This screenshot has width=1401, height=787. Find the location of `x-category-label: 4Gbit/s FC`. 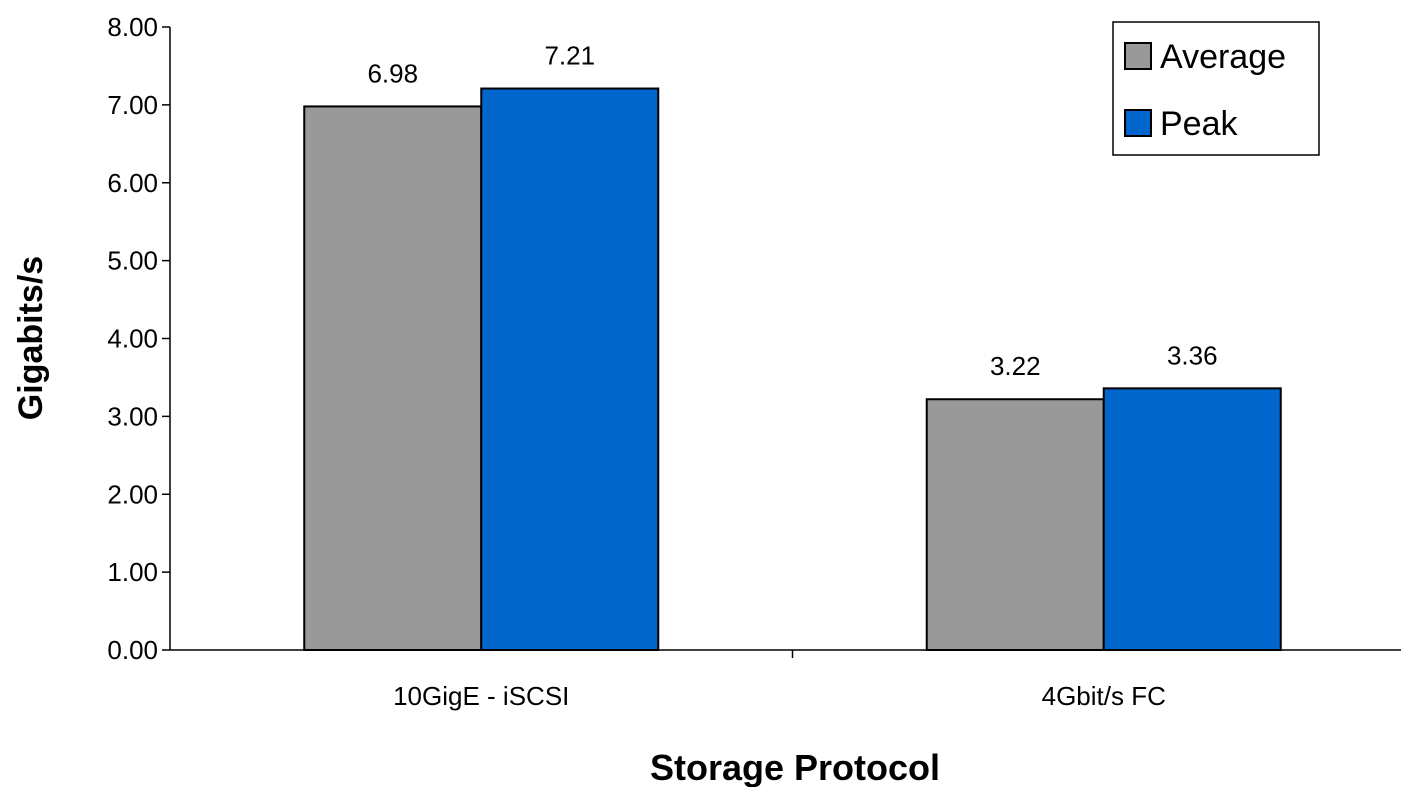

x-category-label: 4Gbit/s FC is located at coordinates (1104, 696).